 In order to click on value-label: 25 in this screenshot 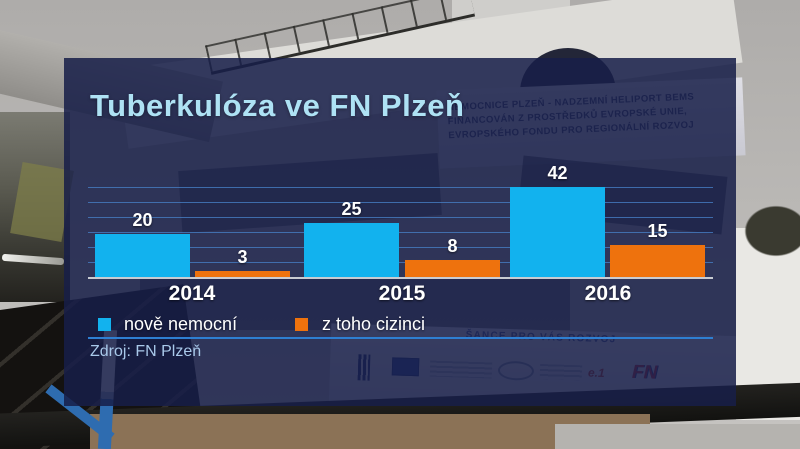, I will do `click(351, 209)`.